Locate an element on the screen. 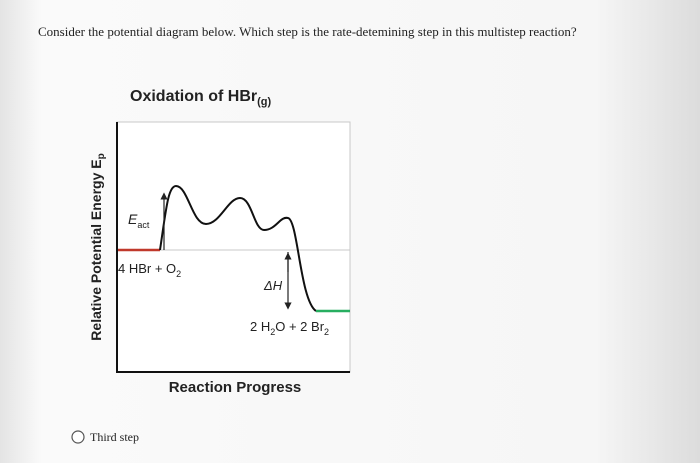 The height and width of the screenshot is (463, 700). eact-main: E is located at coordinates (133, 219).